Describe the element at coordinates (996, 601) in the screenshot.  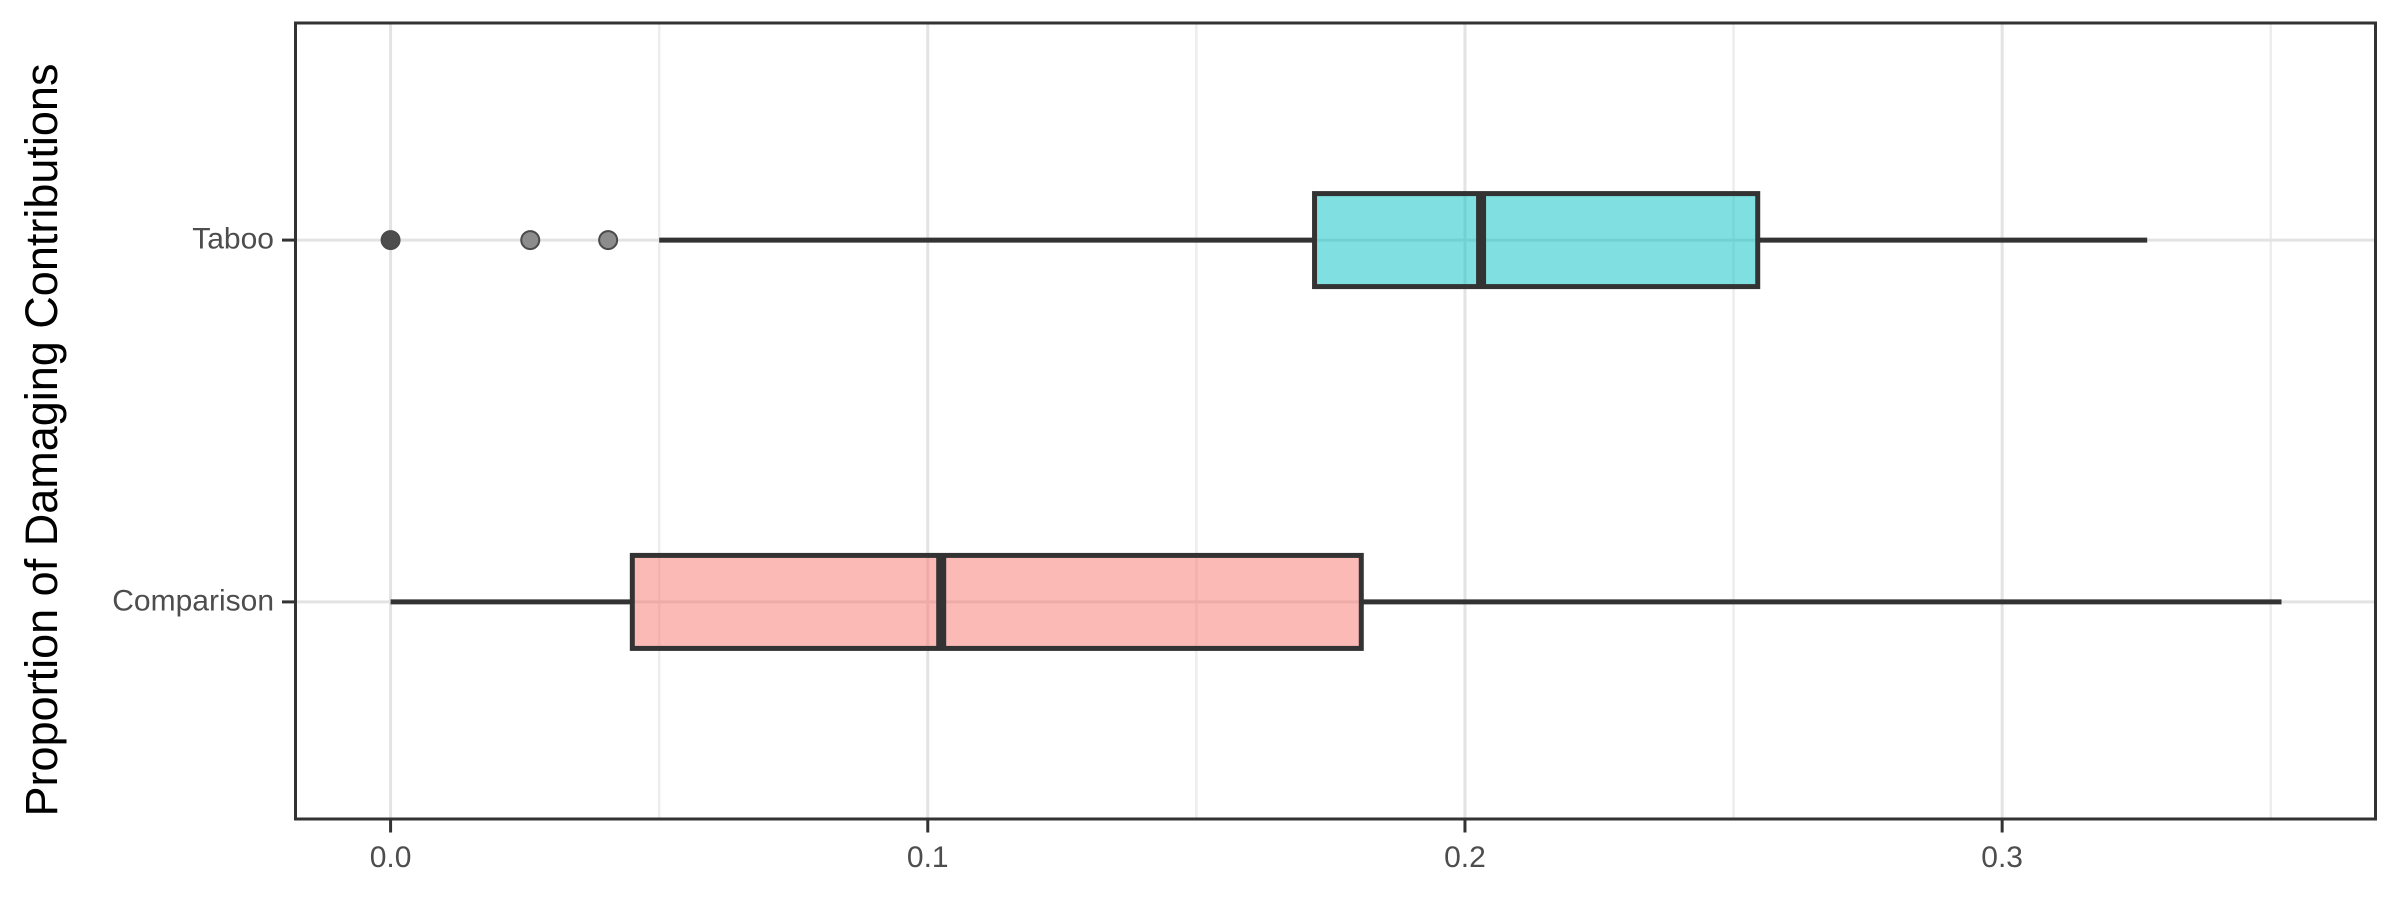
I see `box-comparison` at that location.